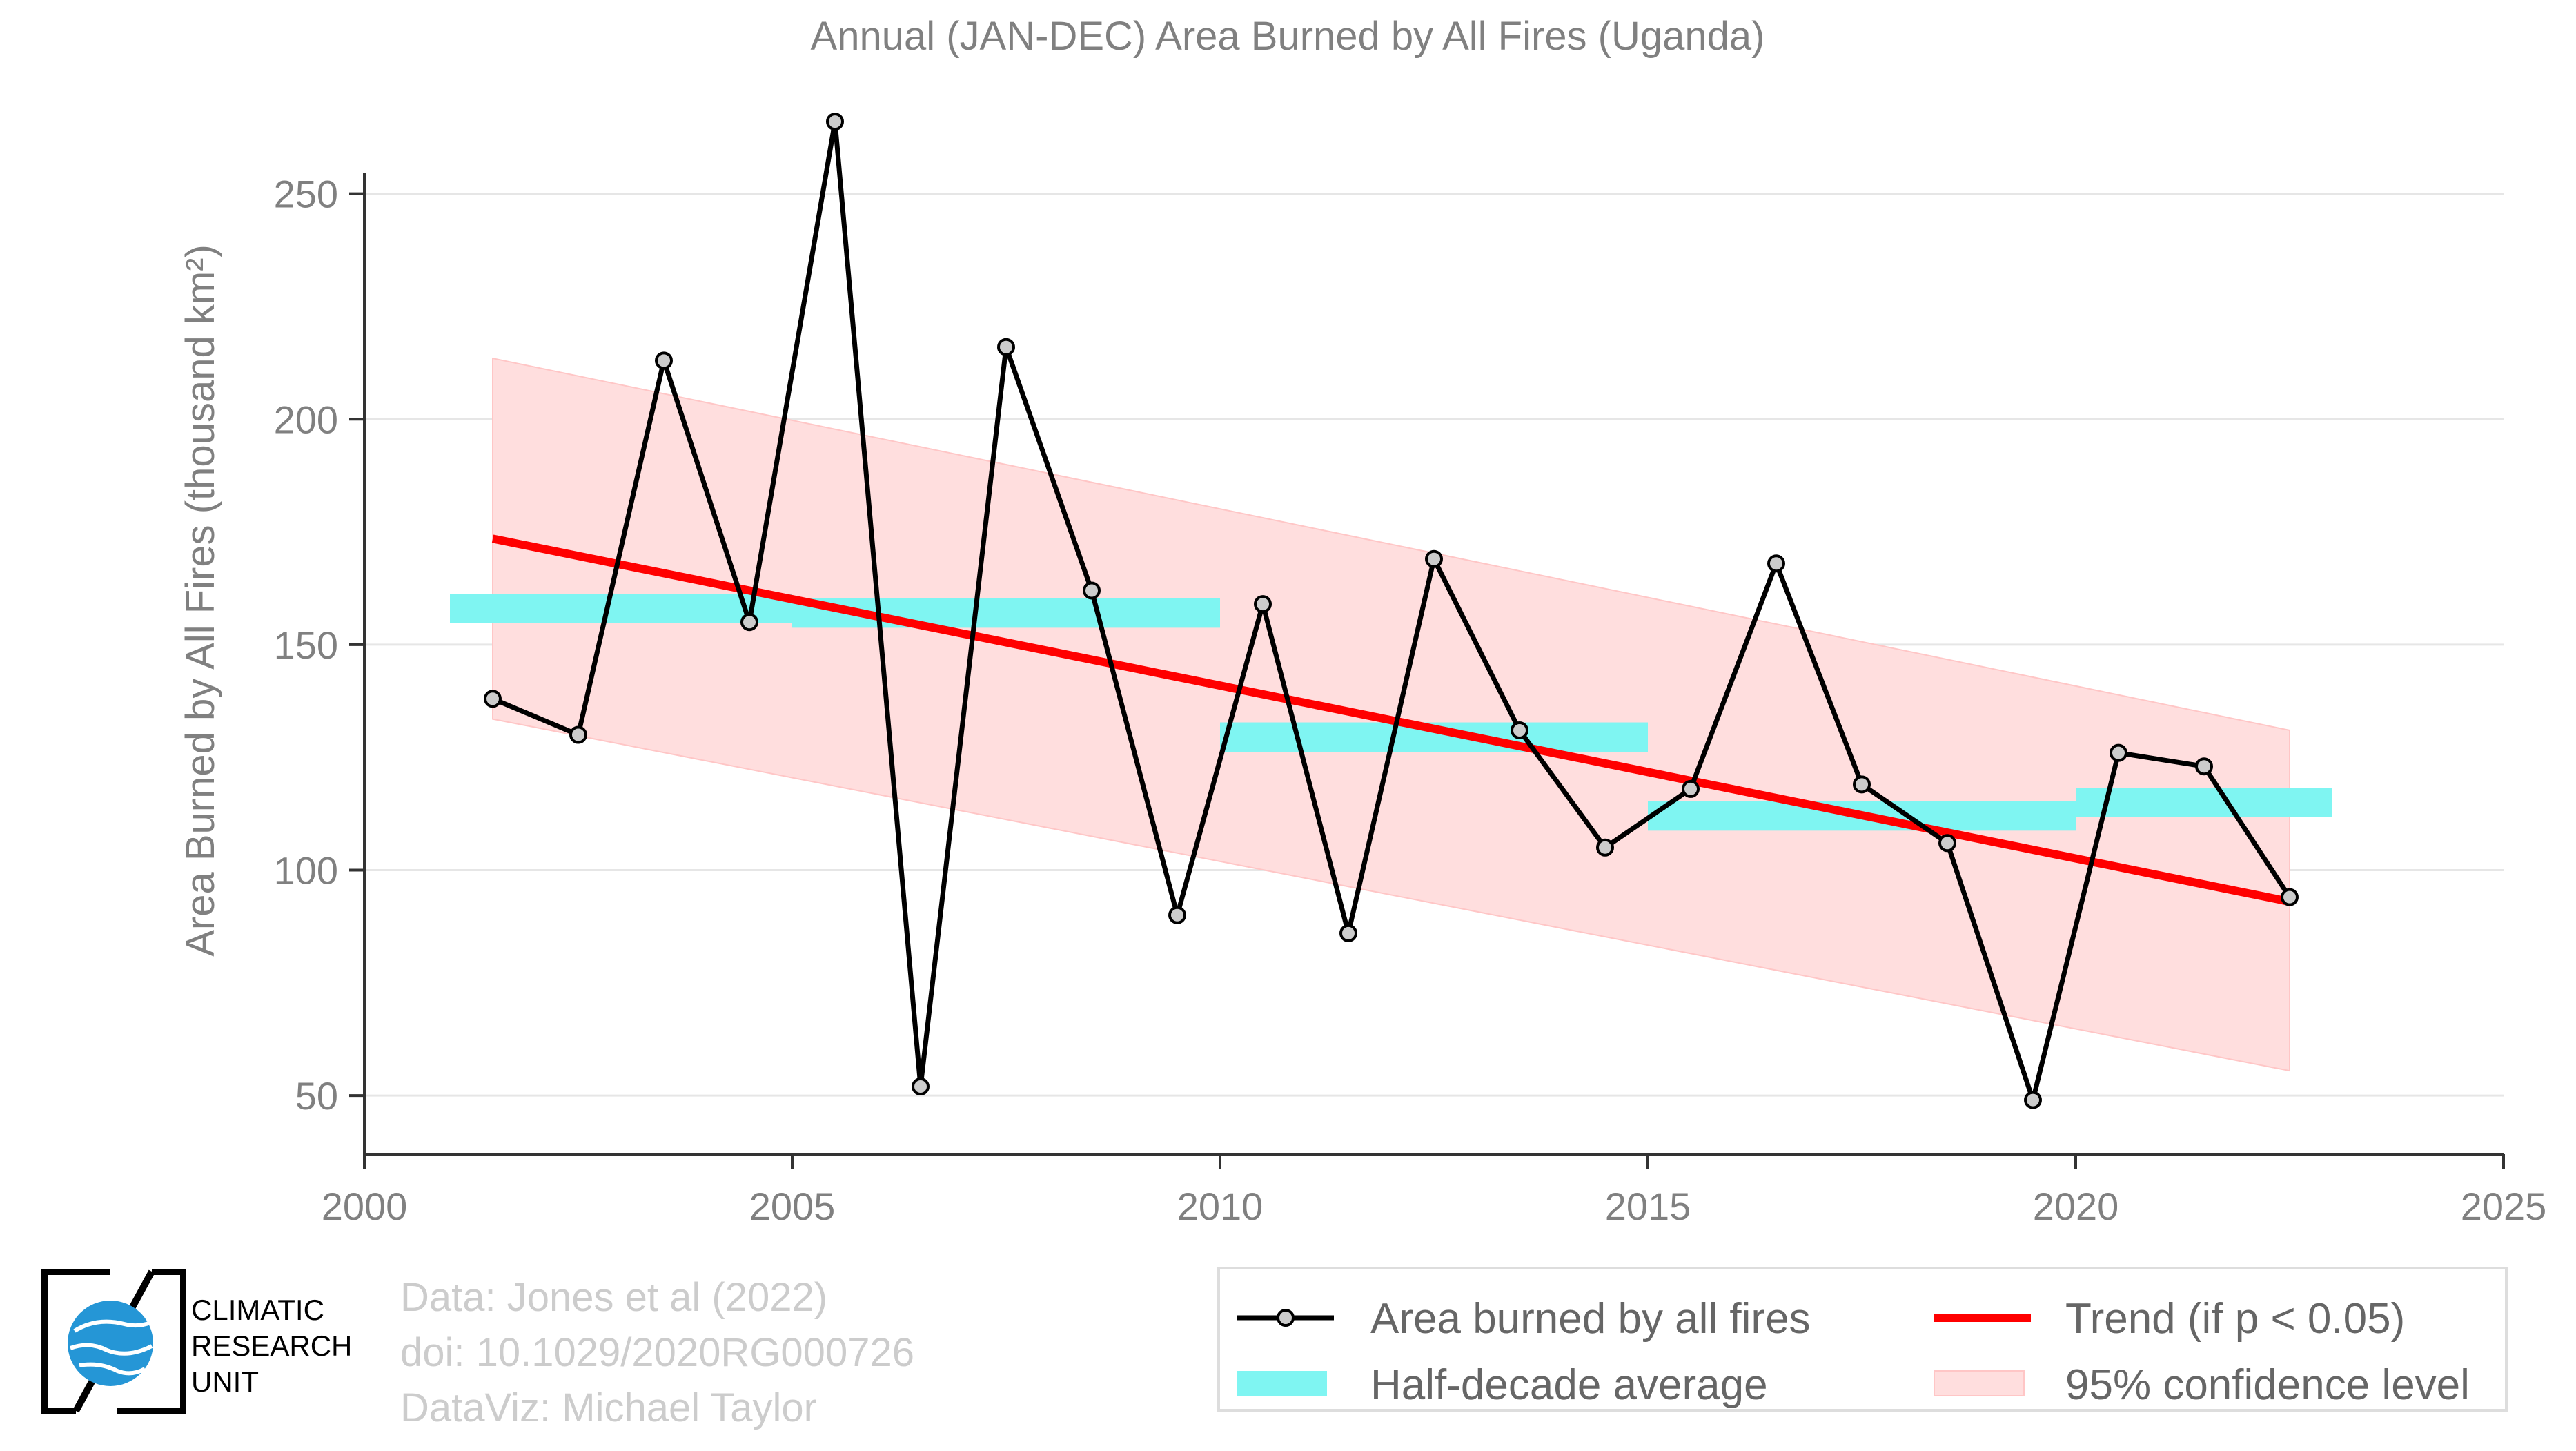 This screenshot has width=2576, height=1451. I want to click on cru-logo, so click(114, 1342).